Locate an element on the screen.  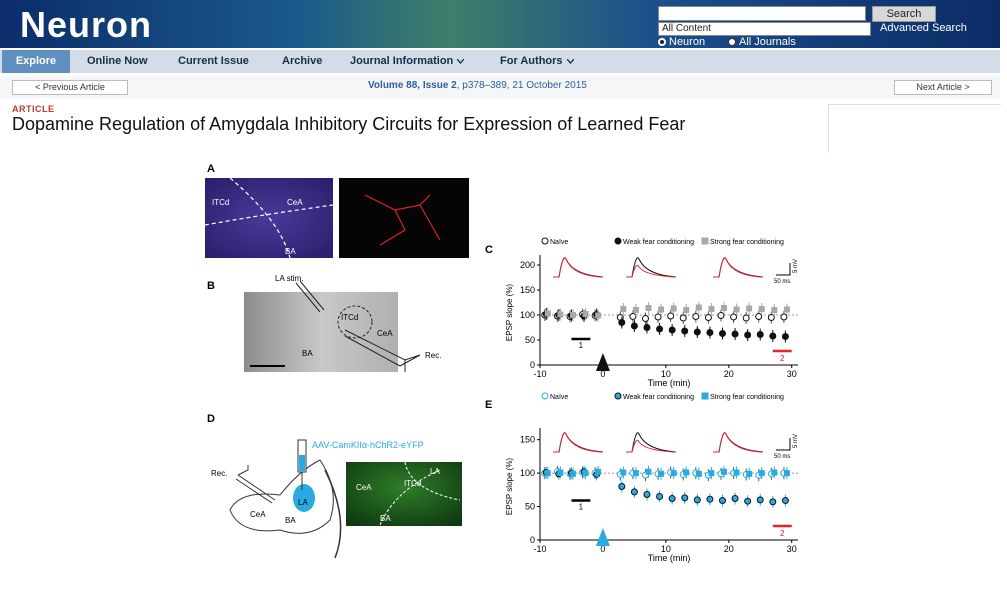
brain-outline is located at coordinates (333, 514).